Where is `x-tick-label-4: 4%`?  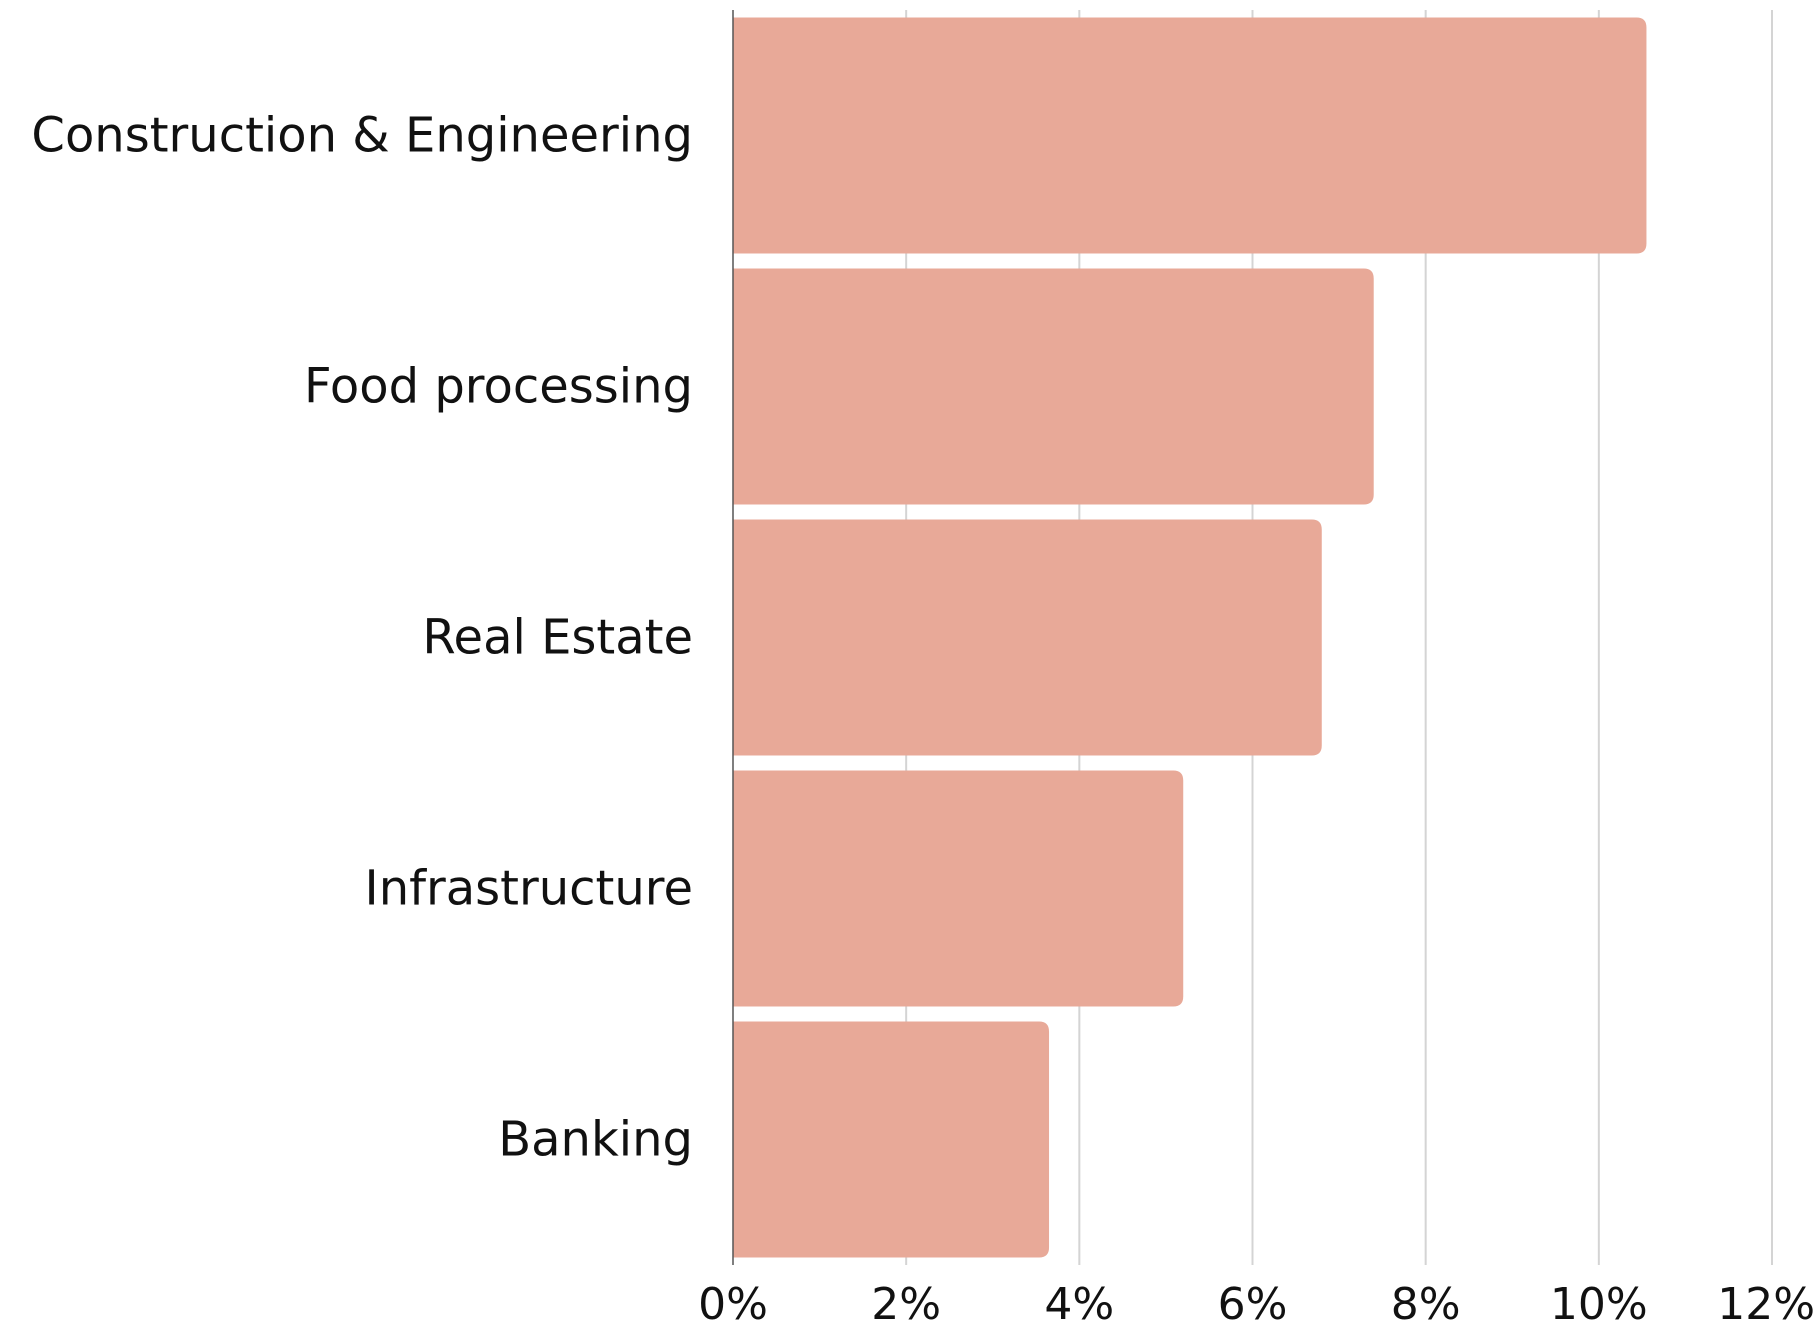 x-tick-label-4: 4% is located at coordinates (1079, 1304).